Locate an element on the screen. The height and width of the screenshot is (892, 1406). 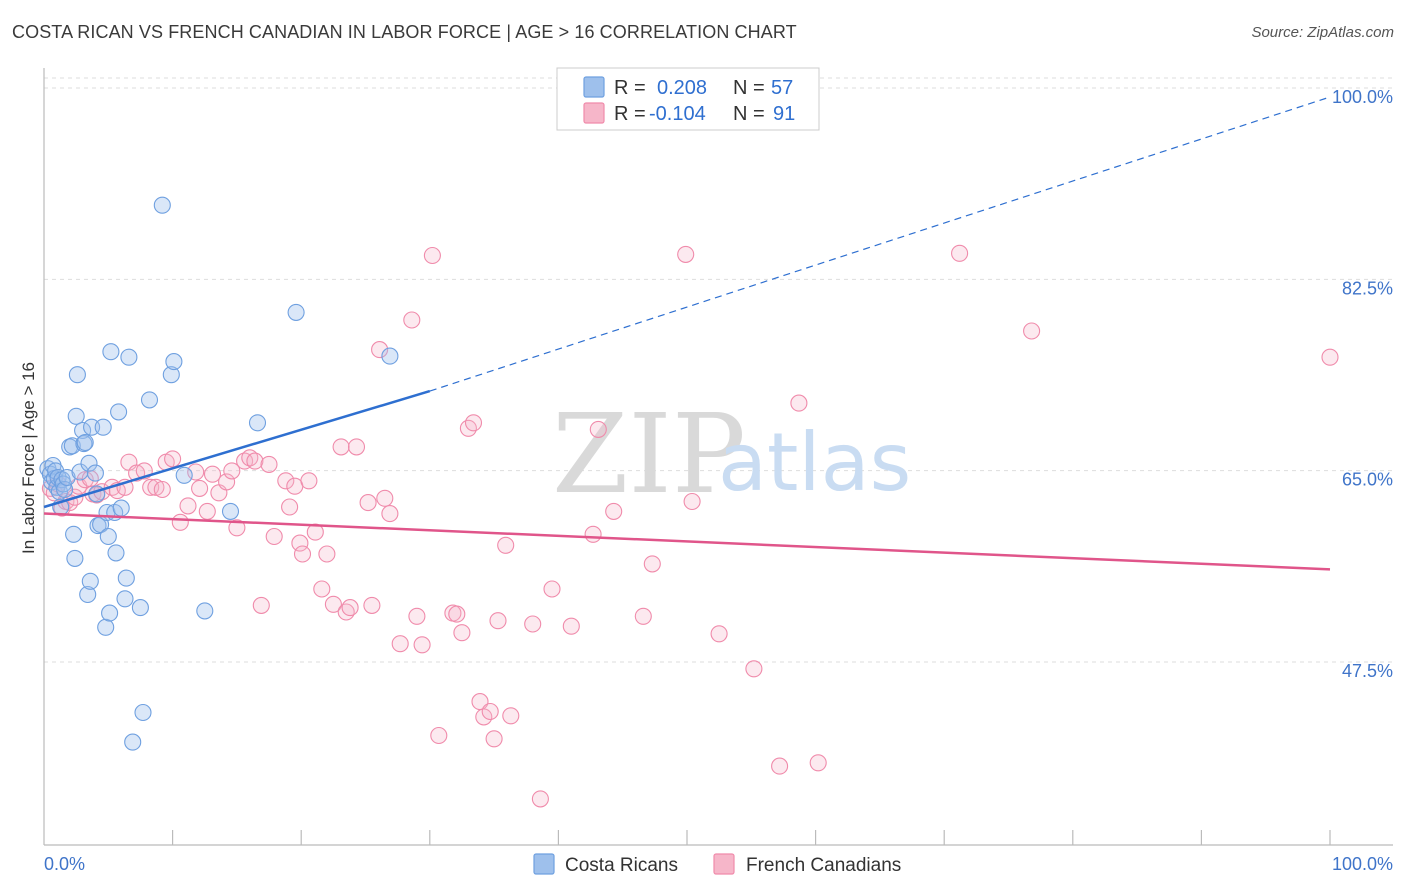
bottom-legend-label-french-canadians: French Canadians is located at coordinates (823, 865).